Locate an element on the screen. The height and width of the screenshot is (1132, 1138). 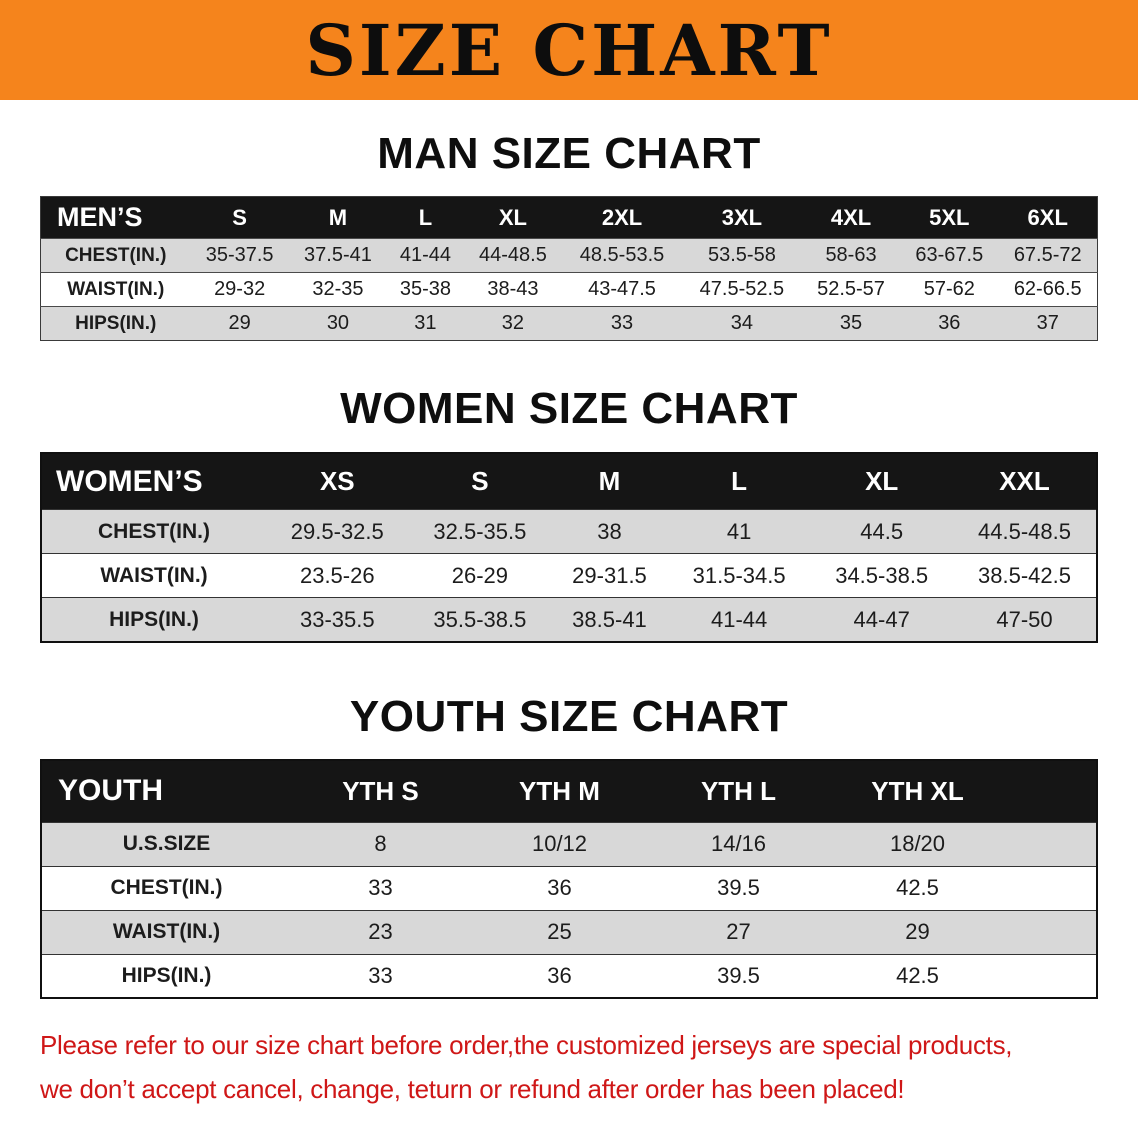
value-cell: 32-35 is located at coordinates (338, 289).